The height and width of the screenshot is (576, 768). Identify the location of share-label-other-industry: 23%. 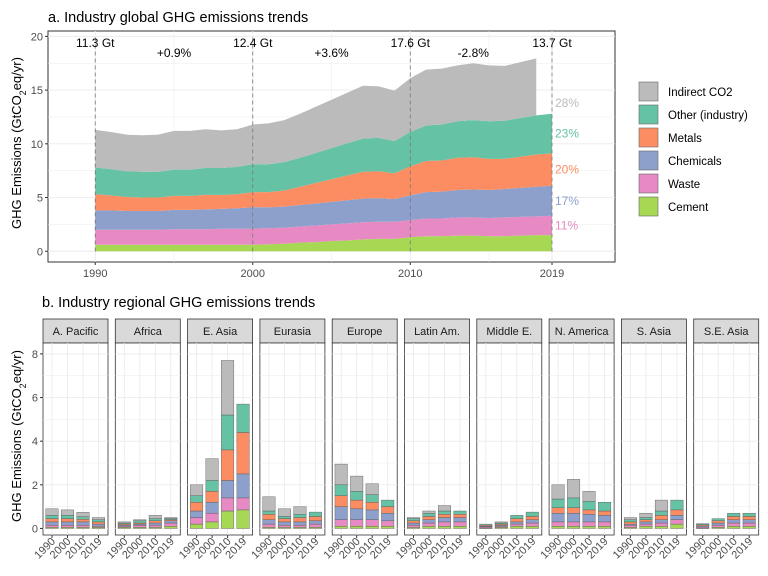
(567, 134).